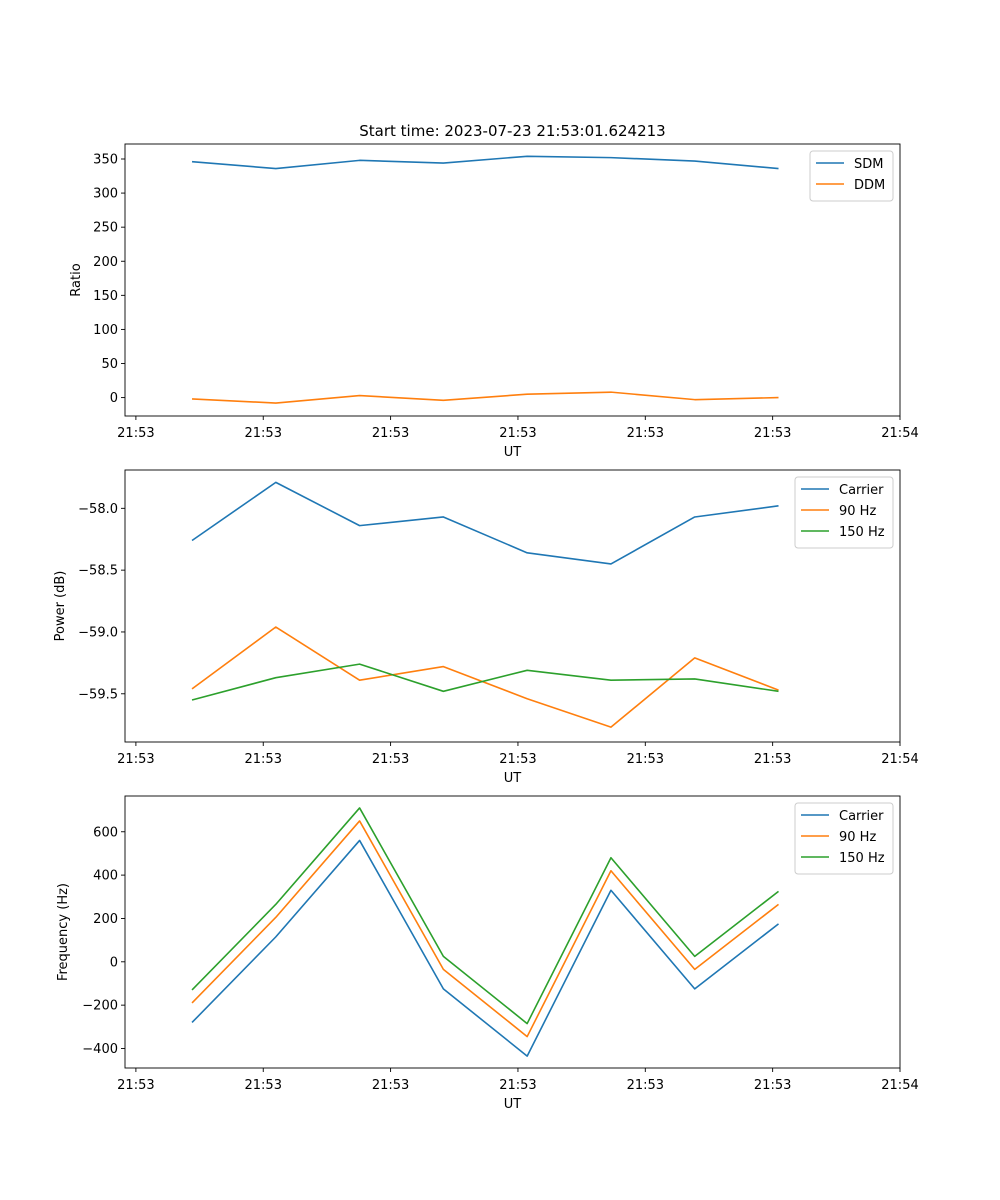 The image size is (1000, 1200). What do you see at coordinates (105, 330) in the screenshot?
I see `y-tick-label: 100` at bounding box center [105, 330].